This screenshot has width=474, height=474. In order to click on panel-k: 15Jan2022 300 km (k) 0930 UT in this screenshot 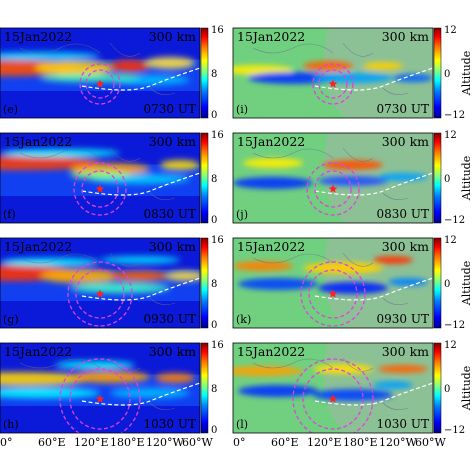, I will do `click(333, 283)`.